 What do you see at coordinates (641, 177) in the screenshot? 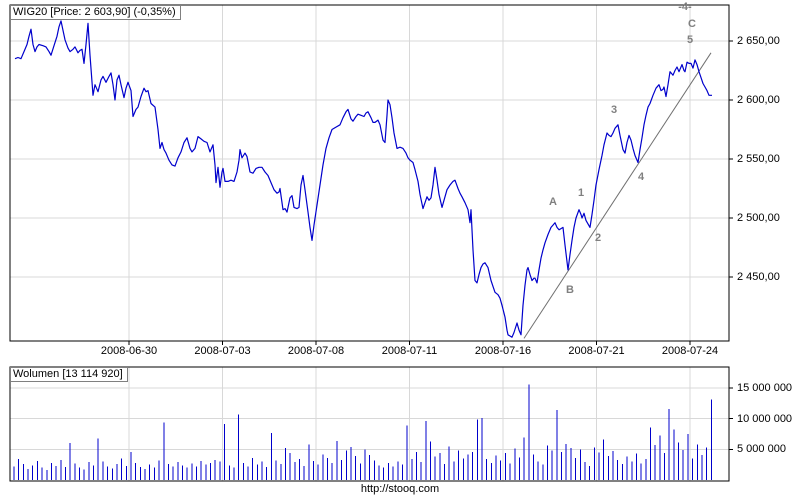
I see `wave-label-4: 4` at bounding box center [641, 177].